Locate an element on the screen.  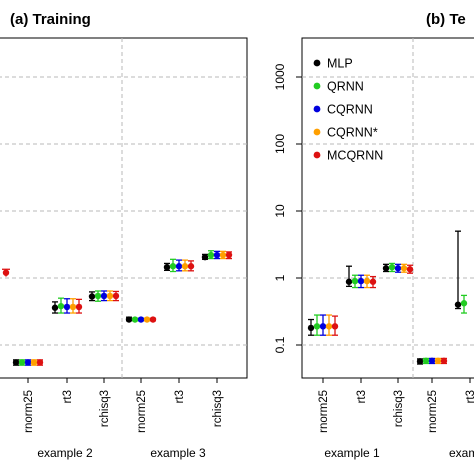
legend-label: MCQRNN is located at coordinates (355, 156).